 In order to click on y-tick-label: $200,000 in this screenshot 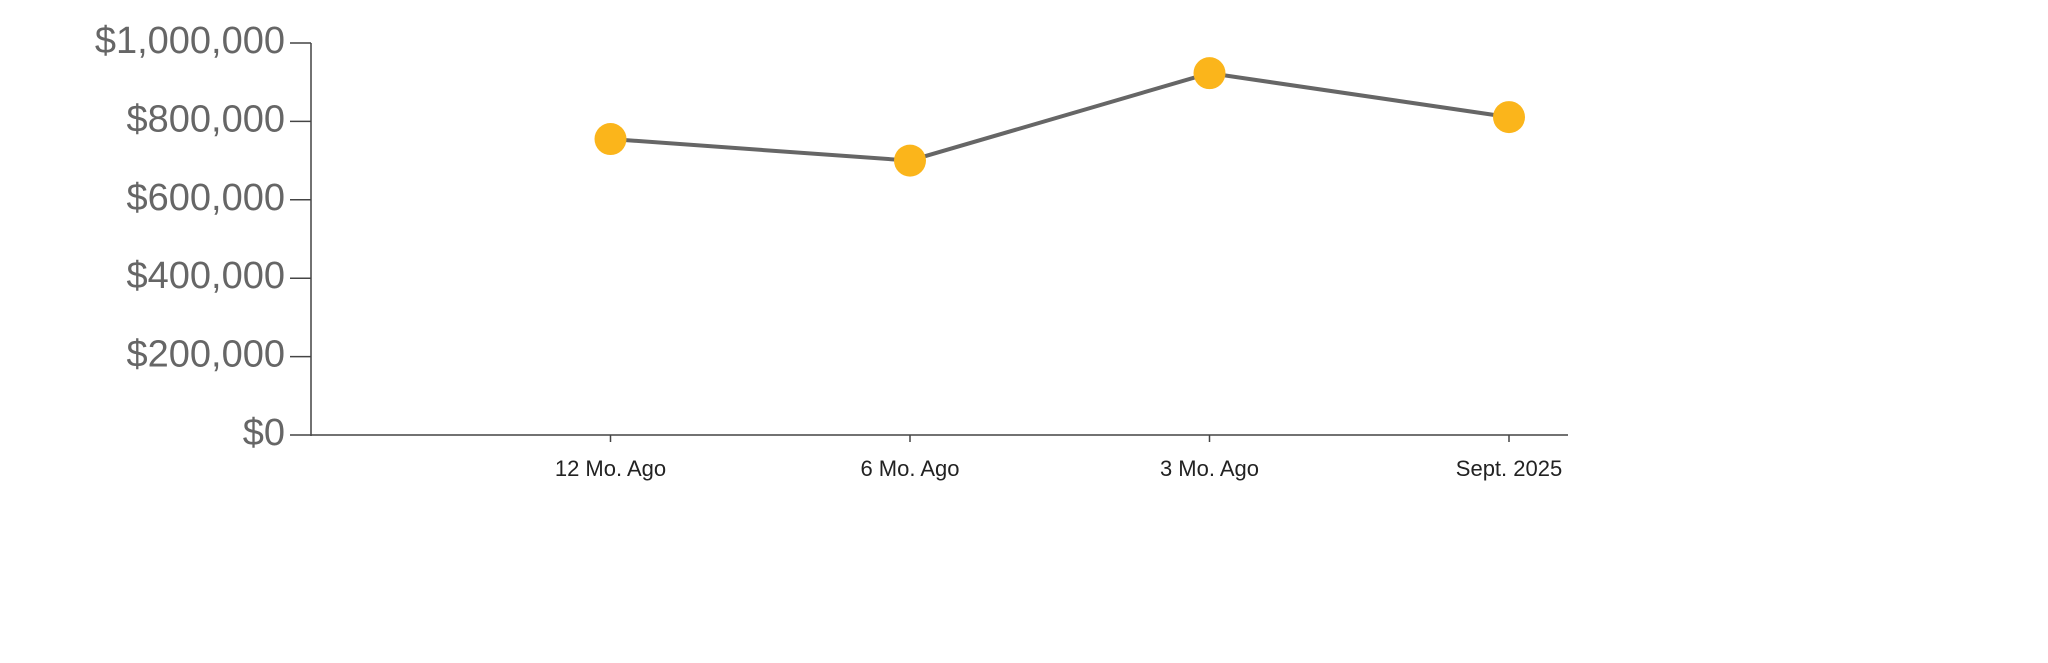, I will do `click(206, 355)`.